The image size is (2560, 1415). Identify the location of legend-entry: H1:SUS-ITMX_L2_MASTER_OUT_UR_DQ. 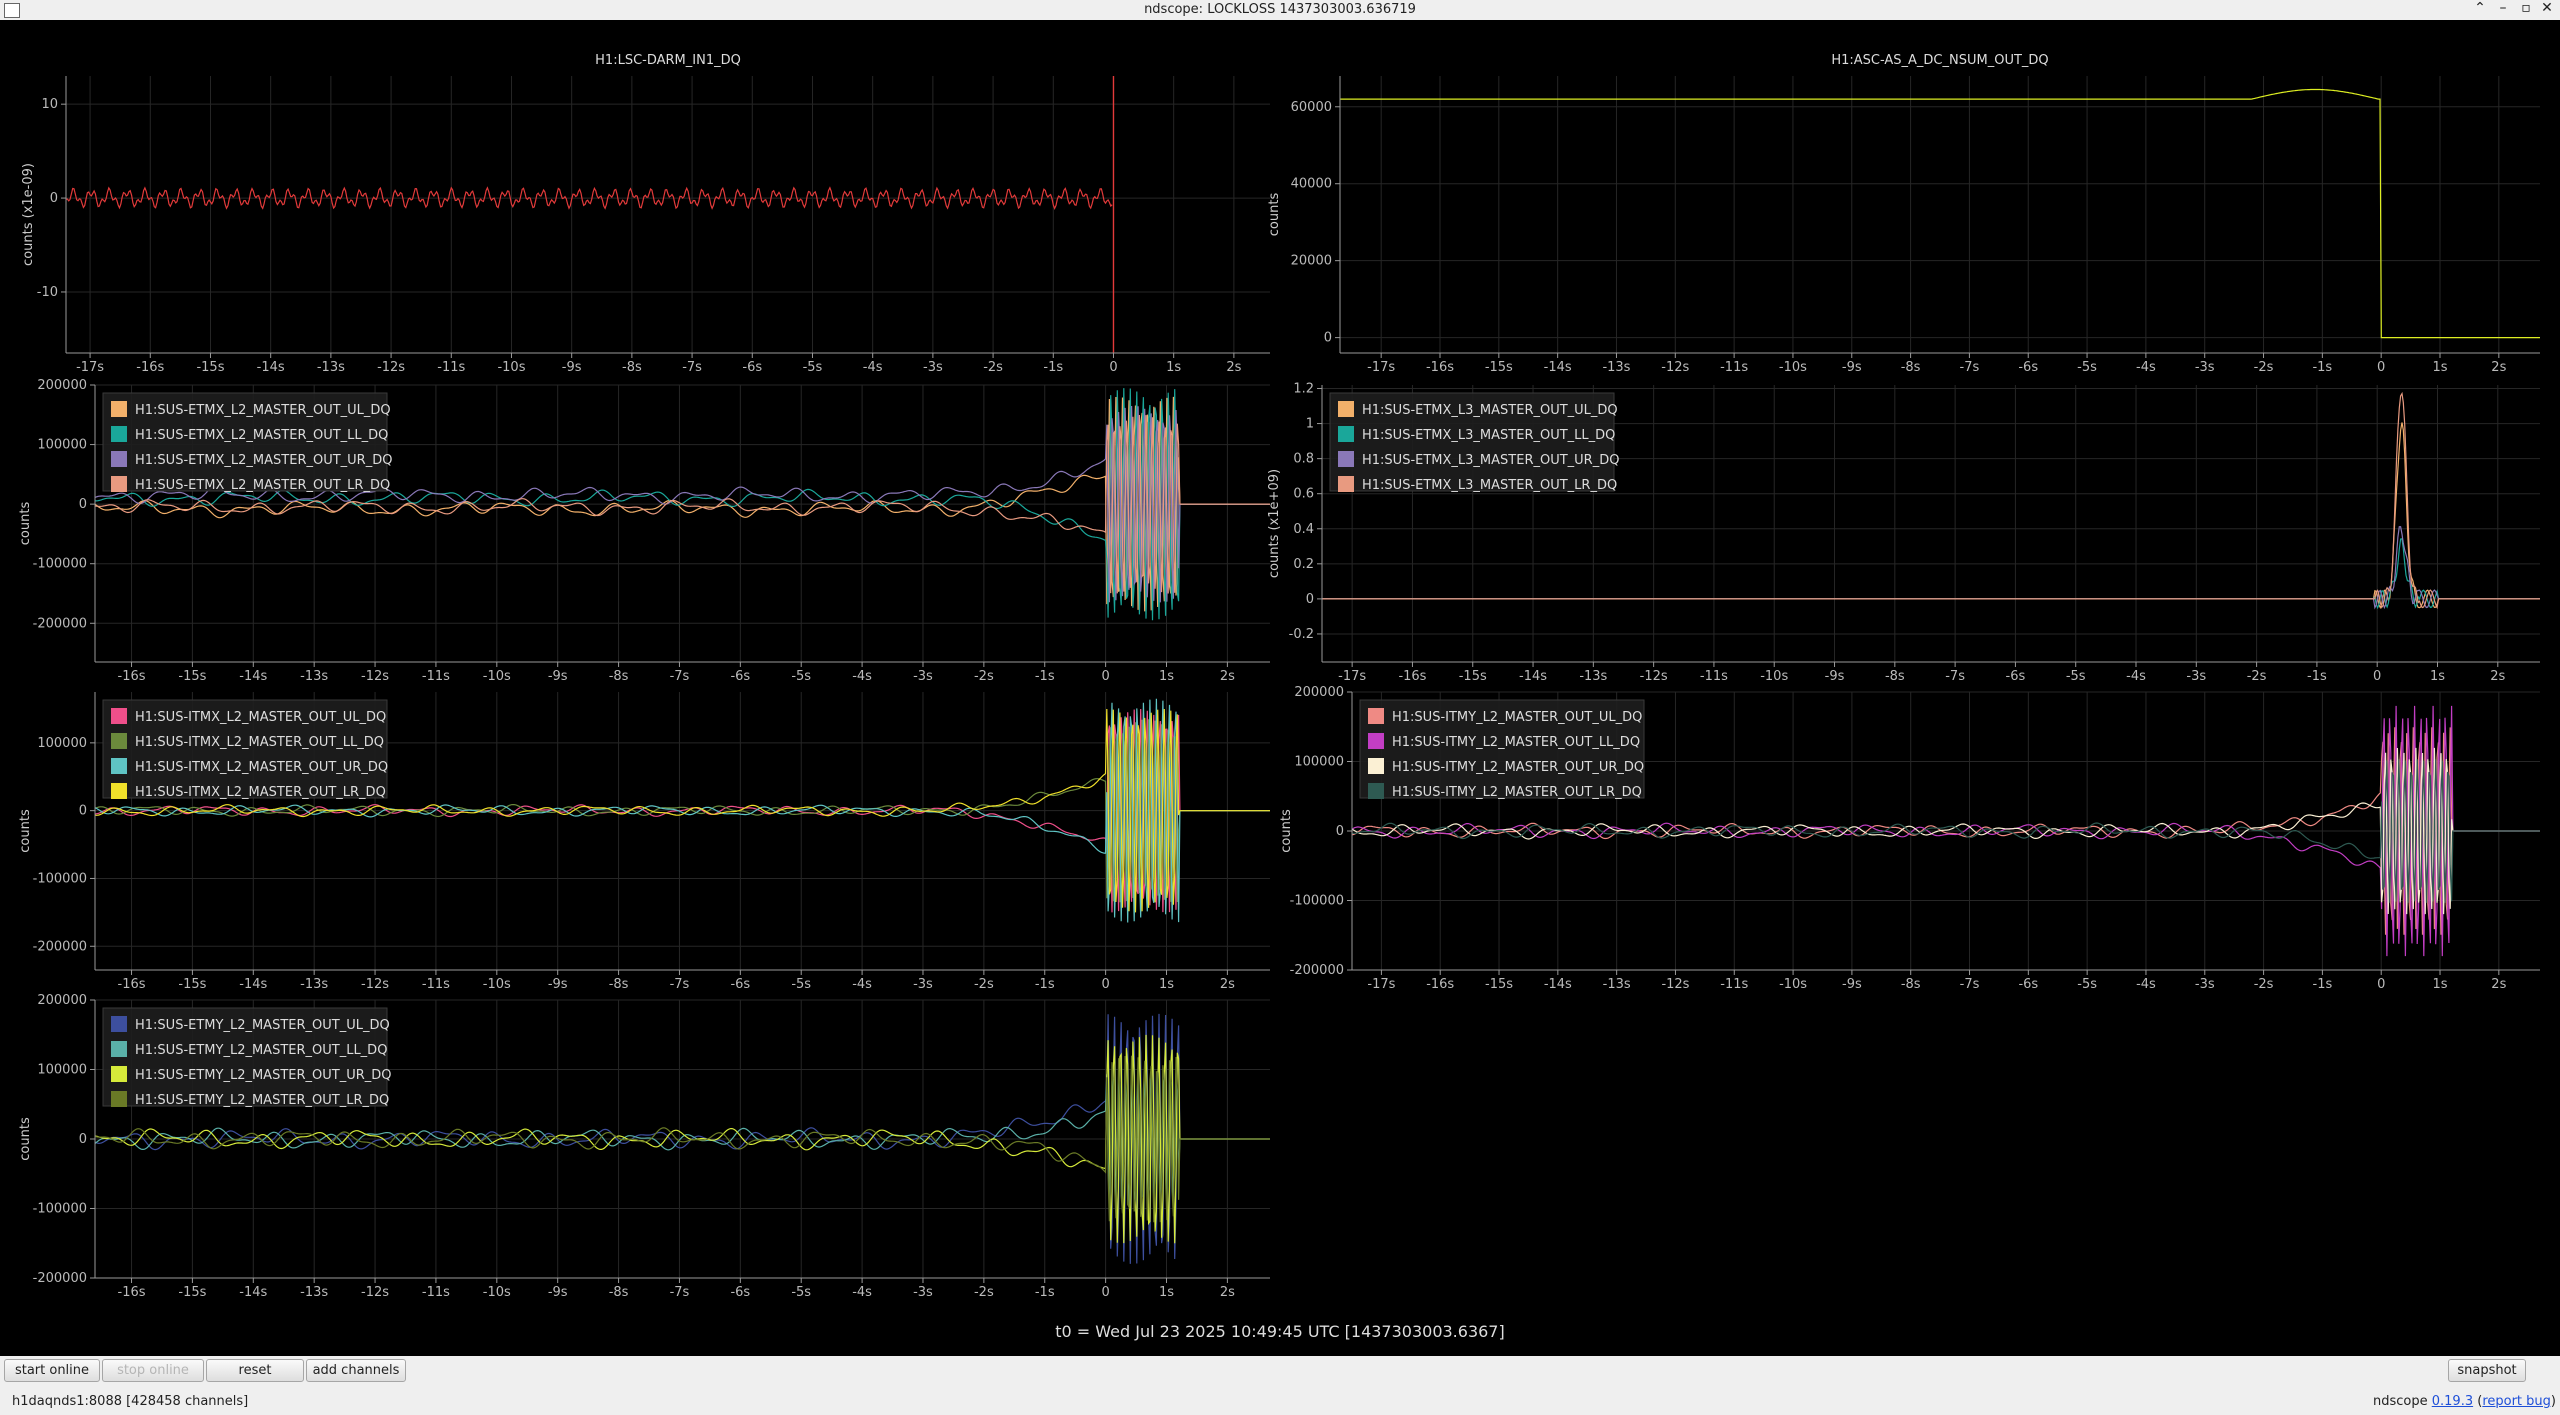
(261, 767).